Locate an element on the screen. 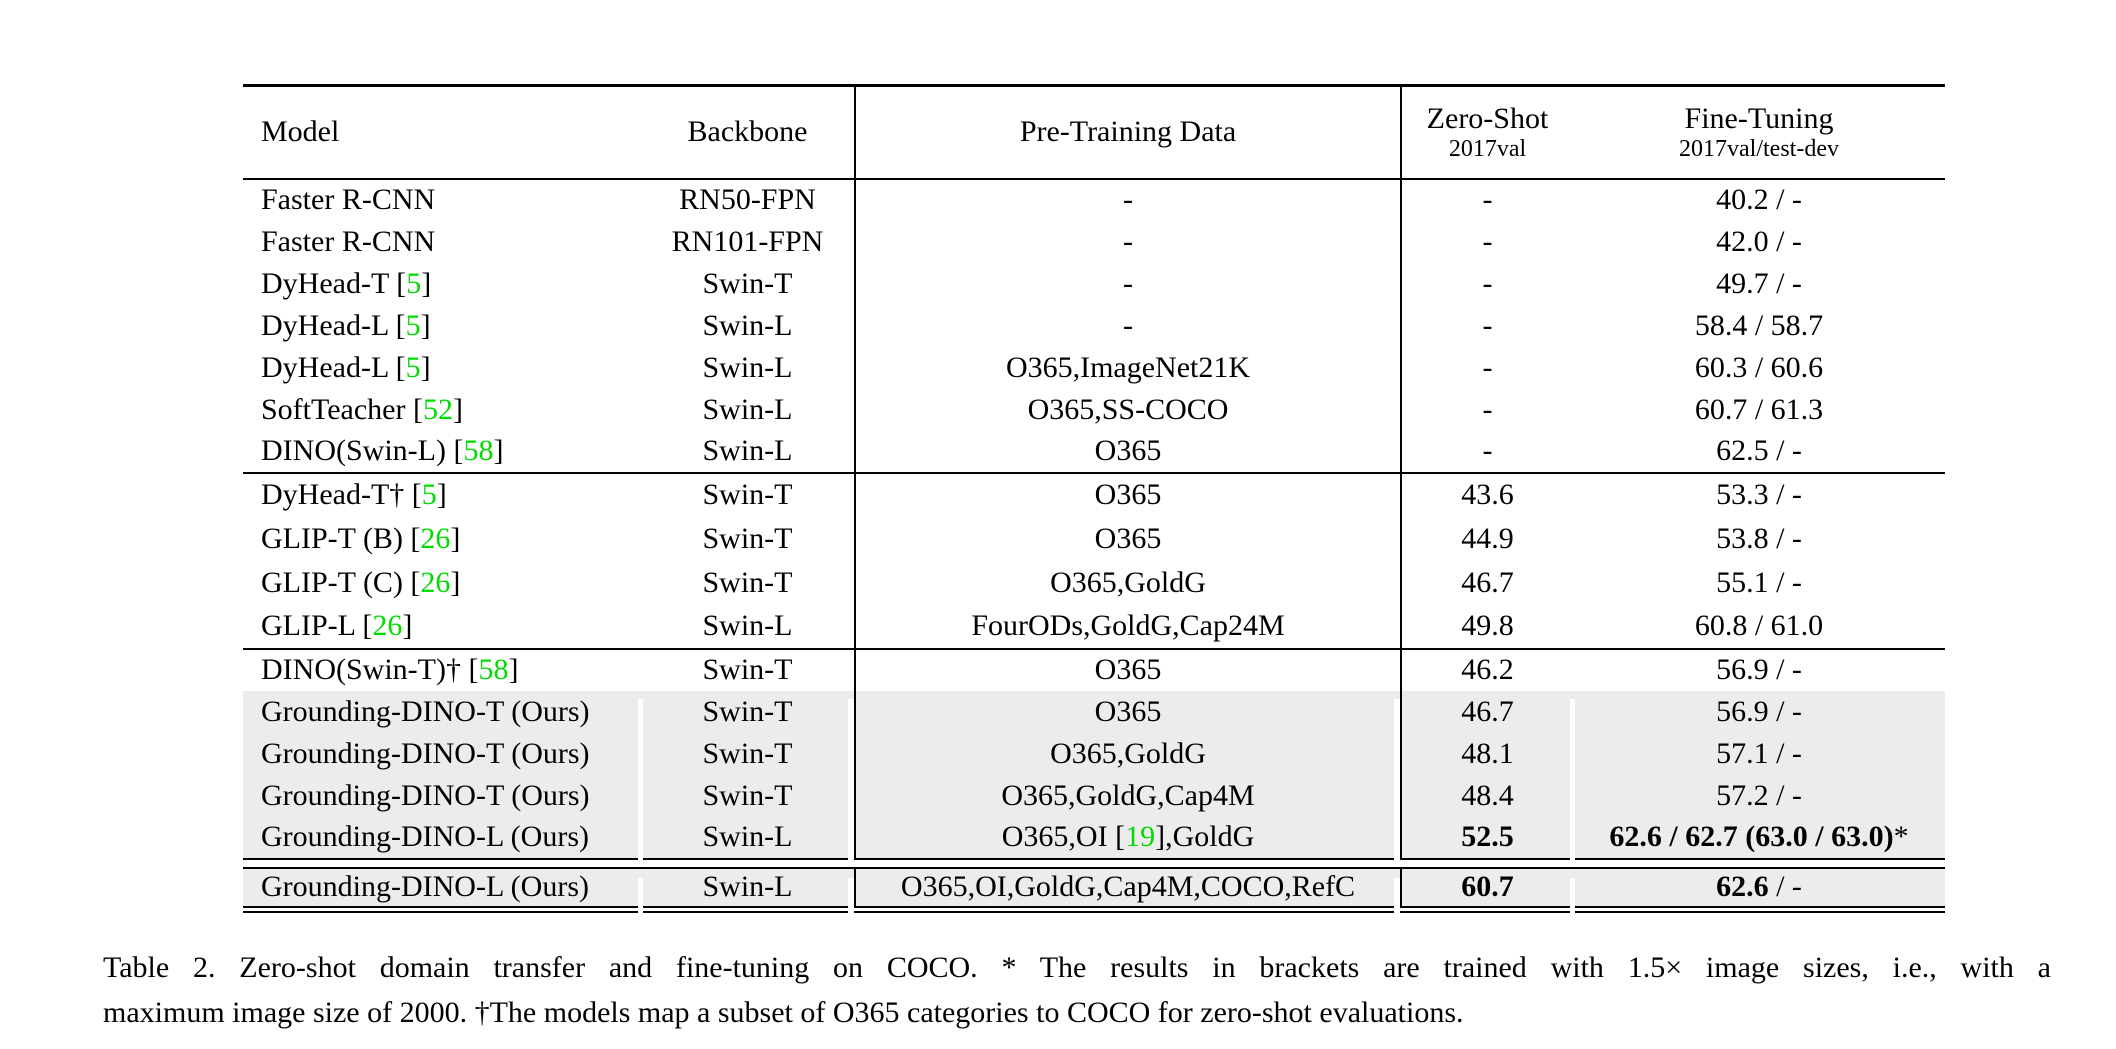 Image resolution: width=2116 pixels, height=1049 pixels. cell-model: Faster R-CNN is located at coordinates (442, 200).